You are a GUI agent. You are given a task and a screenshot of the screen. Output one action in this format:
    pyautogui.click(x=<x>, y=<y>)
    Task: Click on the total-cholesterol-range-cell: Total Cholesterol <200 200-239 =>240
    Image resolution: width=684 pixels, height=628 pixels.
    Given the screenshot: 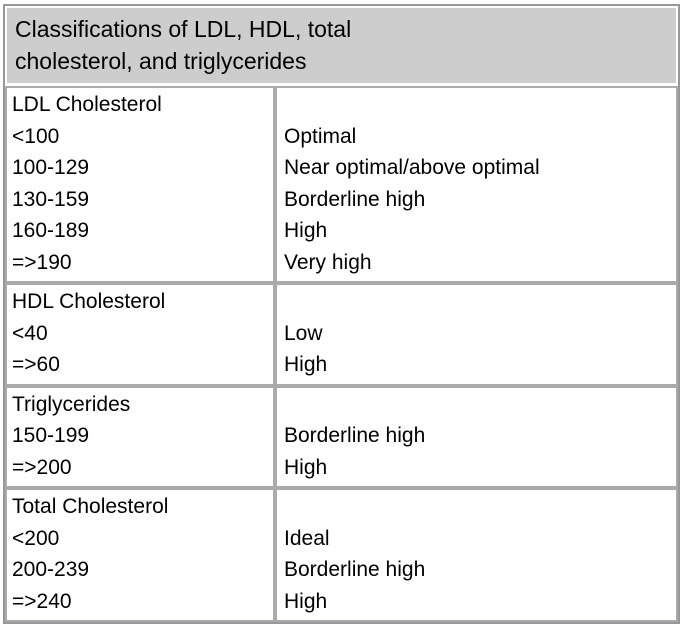 What is the action you would take?
    pyautogui.click(x=140, y=555)
    